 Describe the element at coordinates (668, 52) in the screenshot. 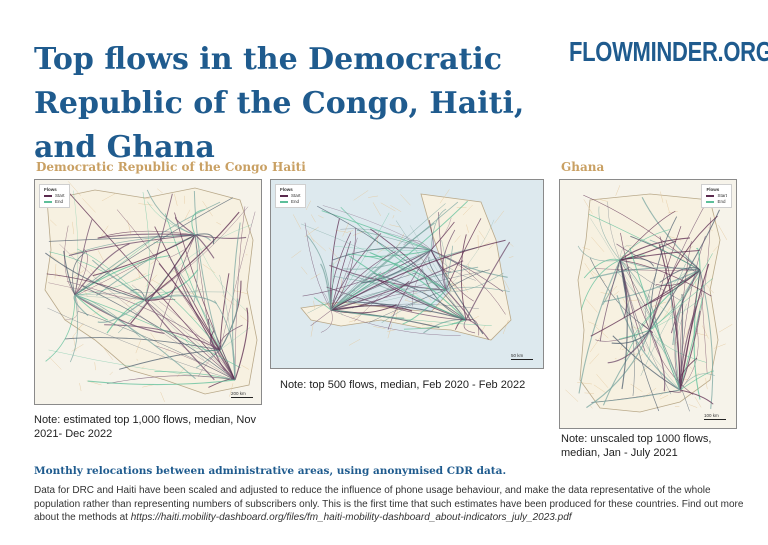

I see `brand-logo: FLOWMINDER.ORG` at that location.